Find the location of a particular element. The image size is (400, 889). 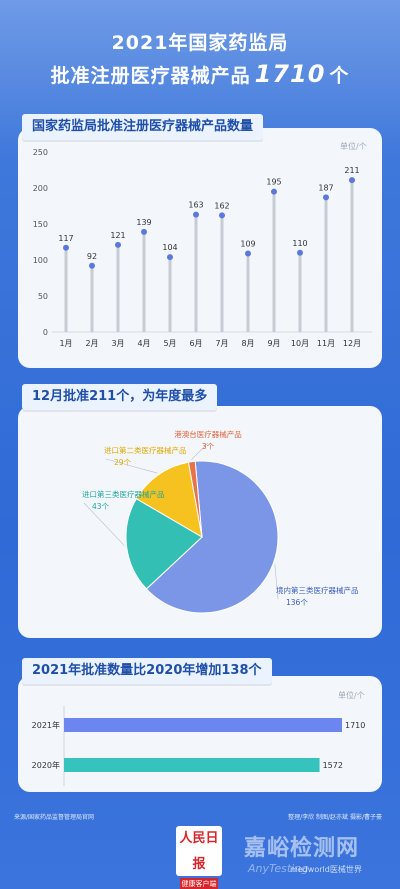

y-tick-label: 100 is located at coordinates (40, 260).